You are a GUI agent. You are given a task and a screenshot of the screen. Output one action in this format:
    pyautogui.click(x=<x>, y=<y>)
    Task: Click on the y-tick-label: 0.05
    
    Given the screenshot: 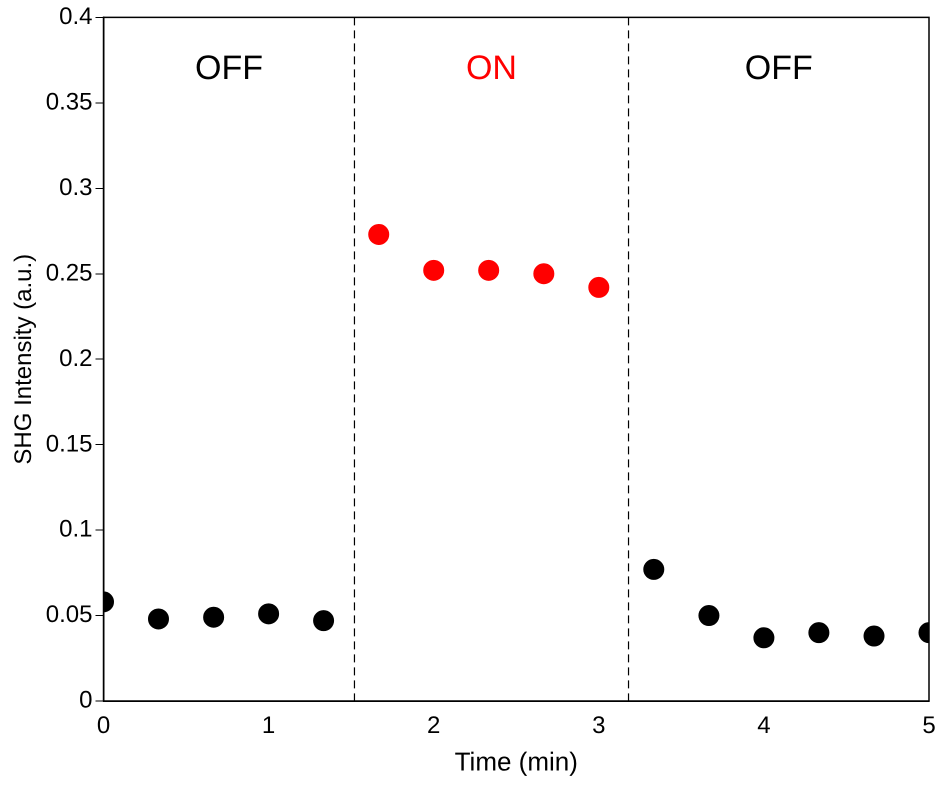 What is the action you would take?
    pyautogui.click(x=69, y=614)
    